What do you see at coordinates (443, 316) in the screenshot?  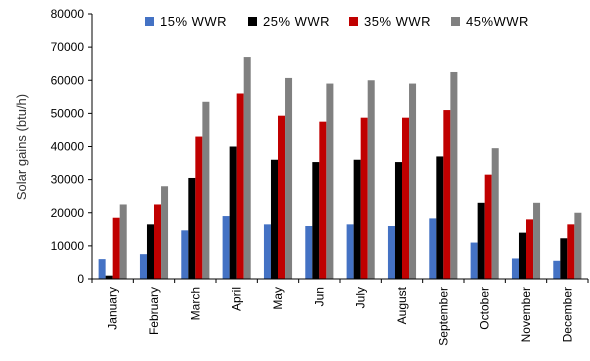 I see `x-tick-label: September` at bounding box center [443, 316].